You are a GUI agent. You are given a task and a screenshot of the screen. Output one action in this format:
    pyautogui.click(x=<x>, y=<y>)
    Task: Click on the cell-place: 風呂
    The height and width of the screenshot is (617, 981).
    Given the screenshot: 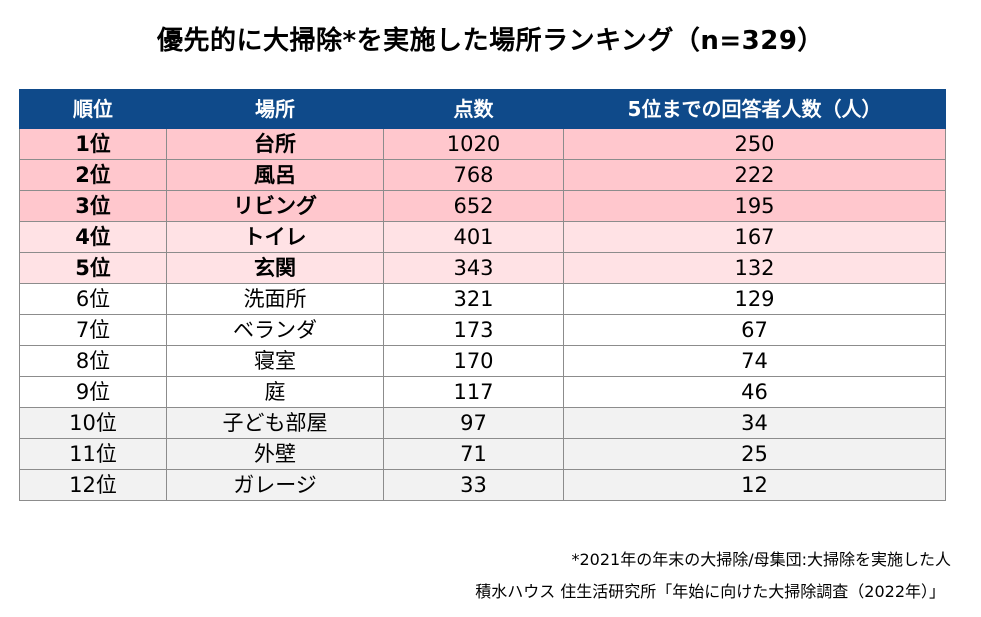 What is the action you would take?
    pyautogui.click(x=275, y=175)
    